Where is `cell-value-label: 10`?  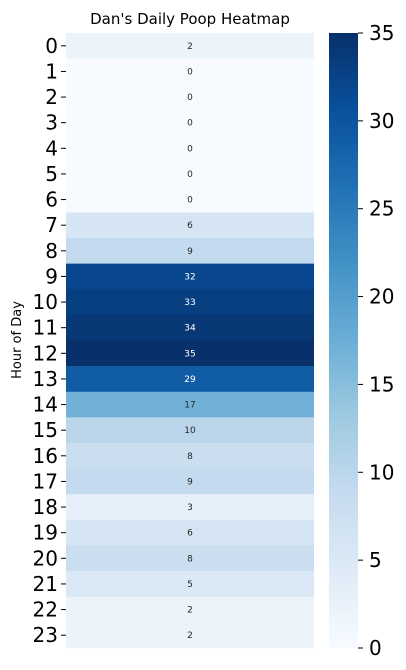
cell-value-label: 10 is located at coordinates (190, 431).